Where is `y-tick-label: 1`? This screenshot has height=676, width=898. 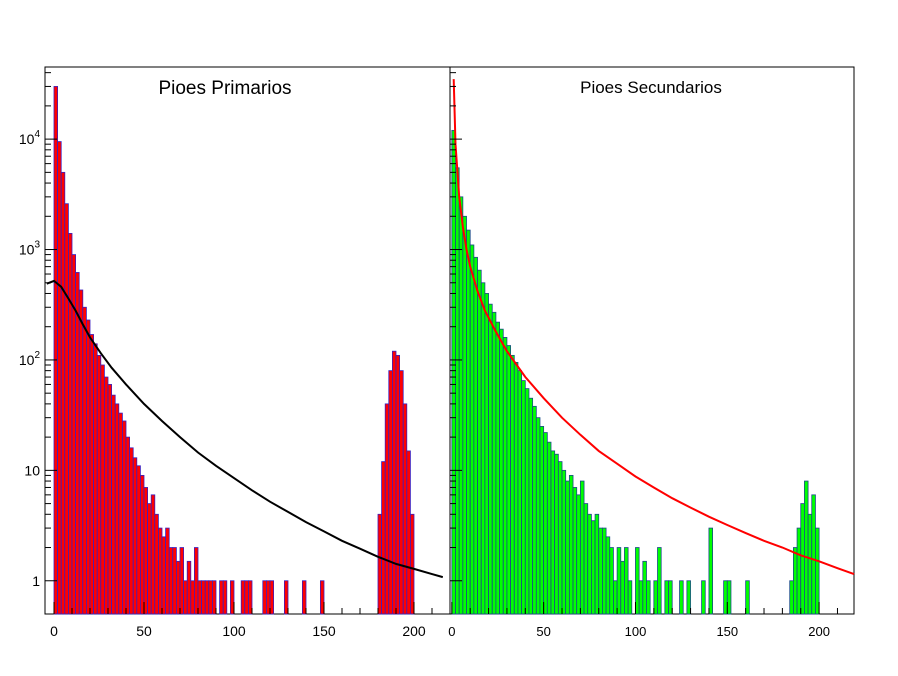 y-tick-label: 1 is located at coordinates (36, 581).